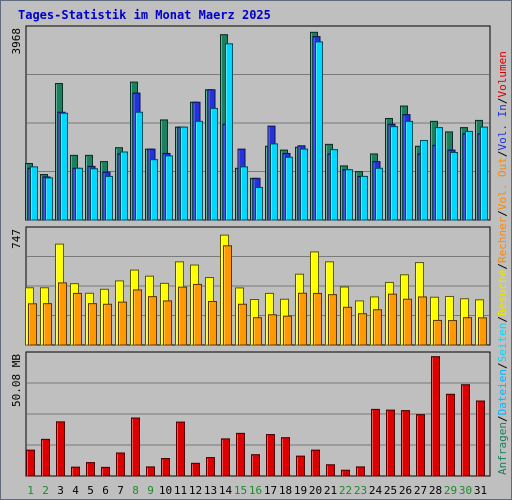 This screenshot has height=500, width=512. Describe the element at coordinates (300, 490) in the screenshot. I see `day-label-19: 19` at that location.